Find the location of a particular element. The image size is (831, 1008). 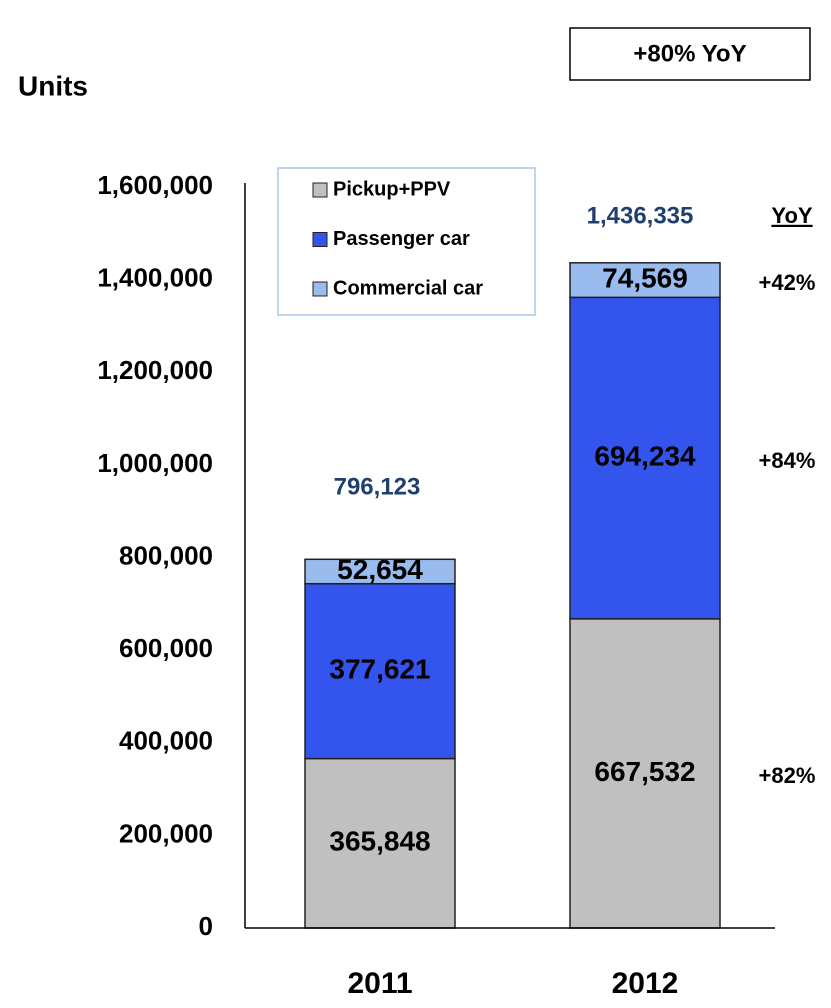

data-label: 377,621 is located at coordinates (379, 669).